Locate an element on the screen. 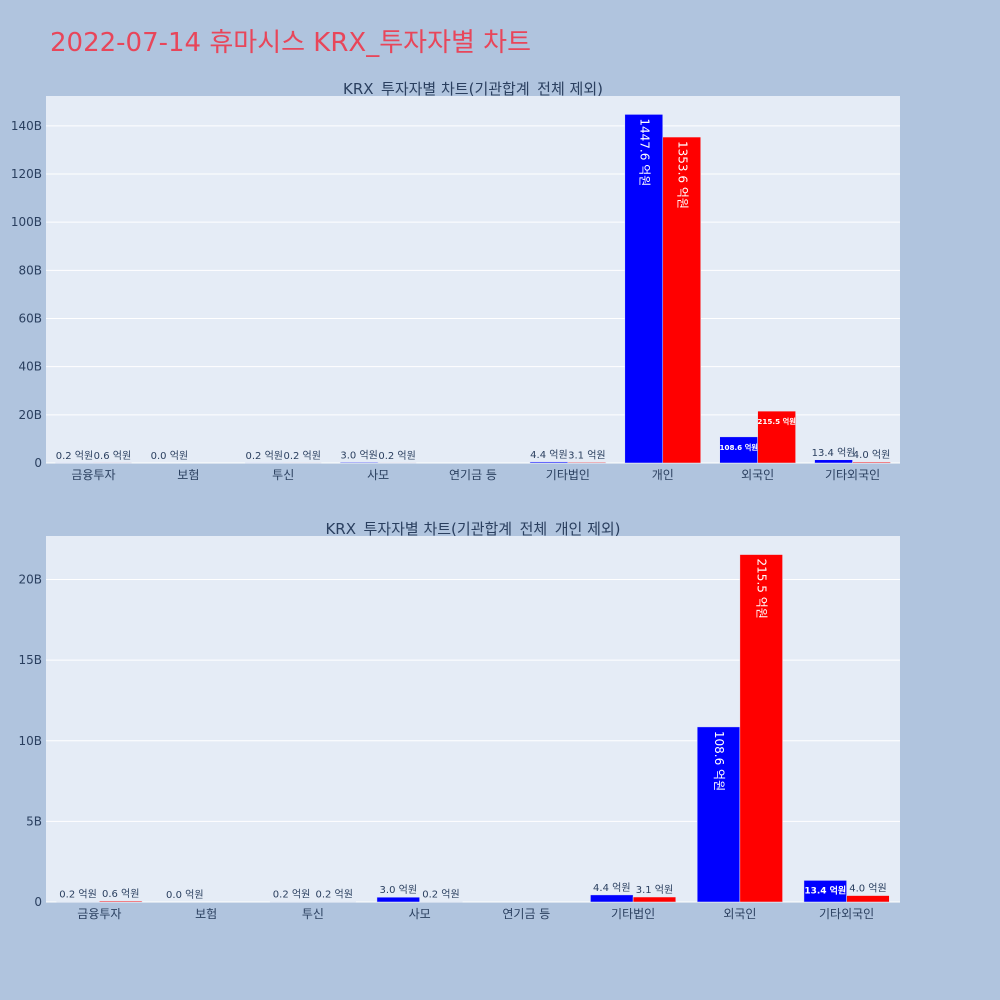 This screenshot has width=1000, height=1000. y-tick-label: 40B is located at coordinates (30, 367).